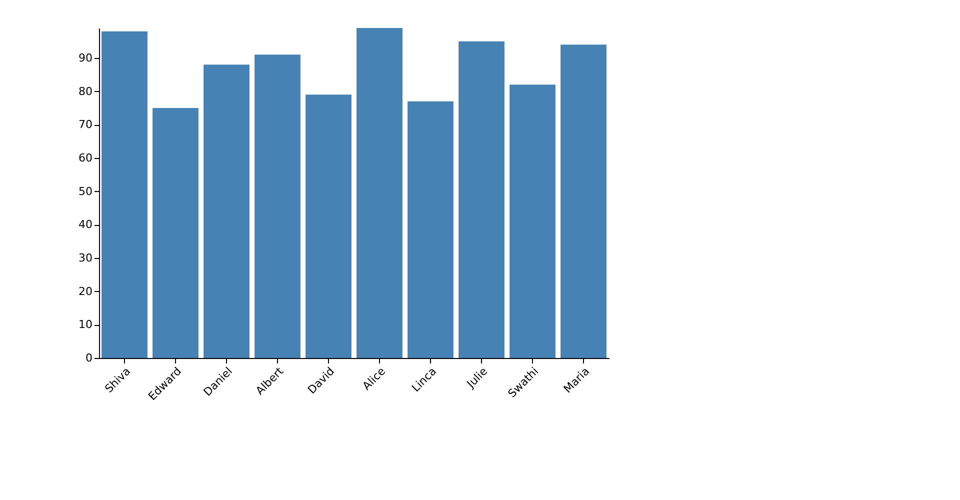  What do you see at coordinates (89, 358) in the screenshot?
I see `y-tick-label: 0` at bounding box center [89, 358].